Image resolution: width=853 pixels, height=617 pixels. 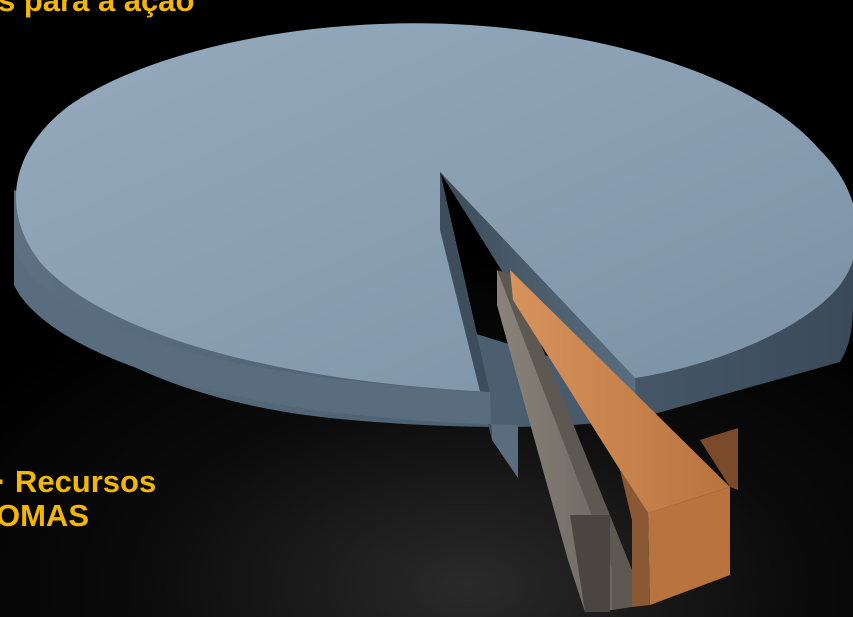 I want to click on slice-label-line2: OMAS, so click(x=44, y=515).